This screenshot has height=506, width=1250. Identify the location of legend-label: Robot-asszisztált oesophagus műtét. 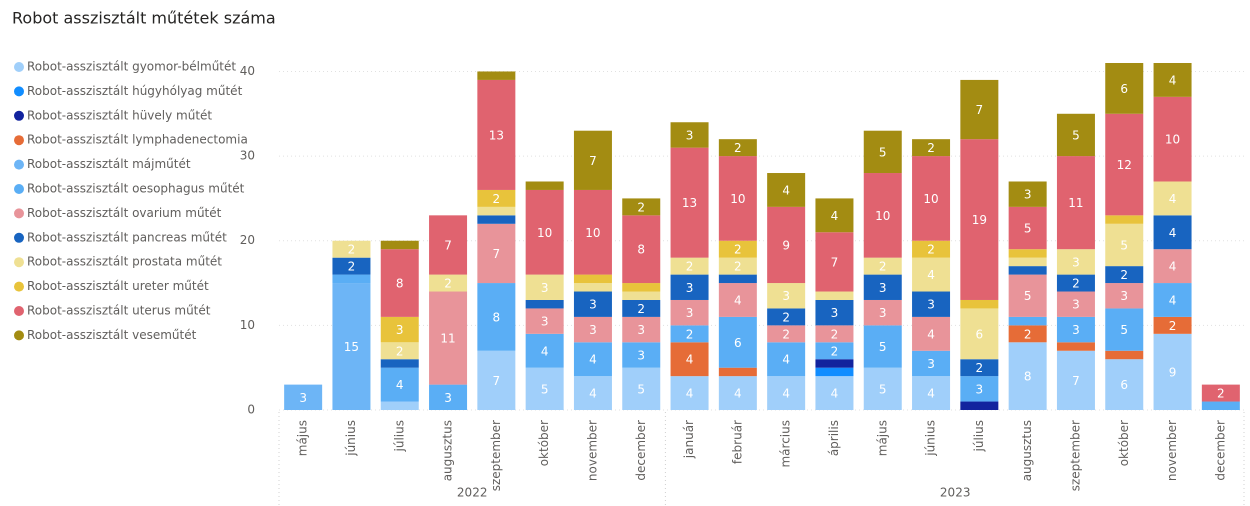
(136, 189).